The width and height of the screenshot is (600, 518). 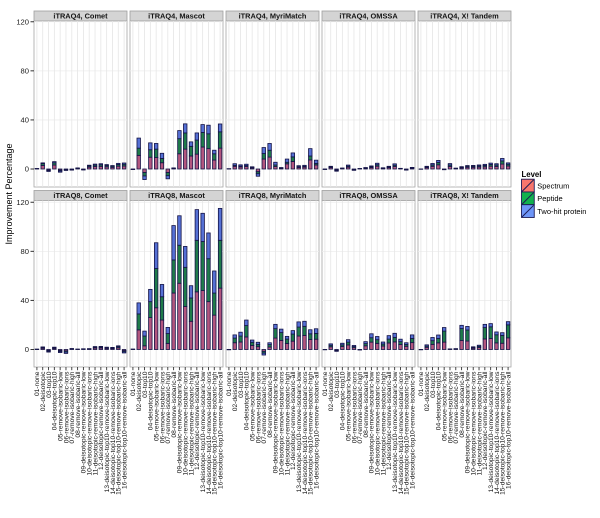 What do you see at coordinates (176, 195) in the screenshot?
I see `svg-text: iTRAQ8, Mascot` at bounding box center [176, 195].